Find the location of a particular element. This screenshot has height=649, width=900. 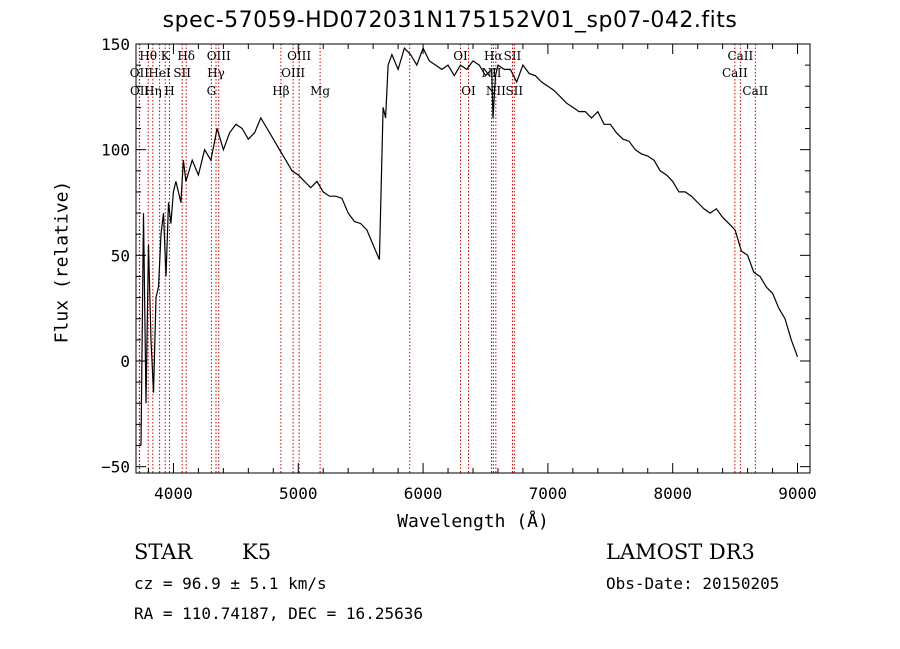

survey-name: LAMOST DR3 is located at coordinates (680, 552).